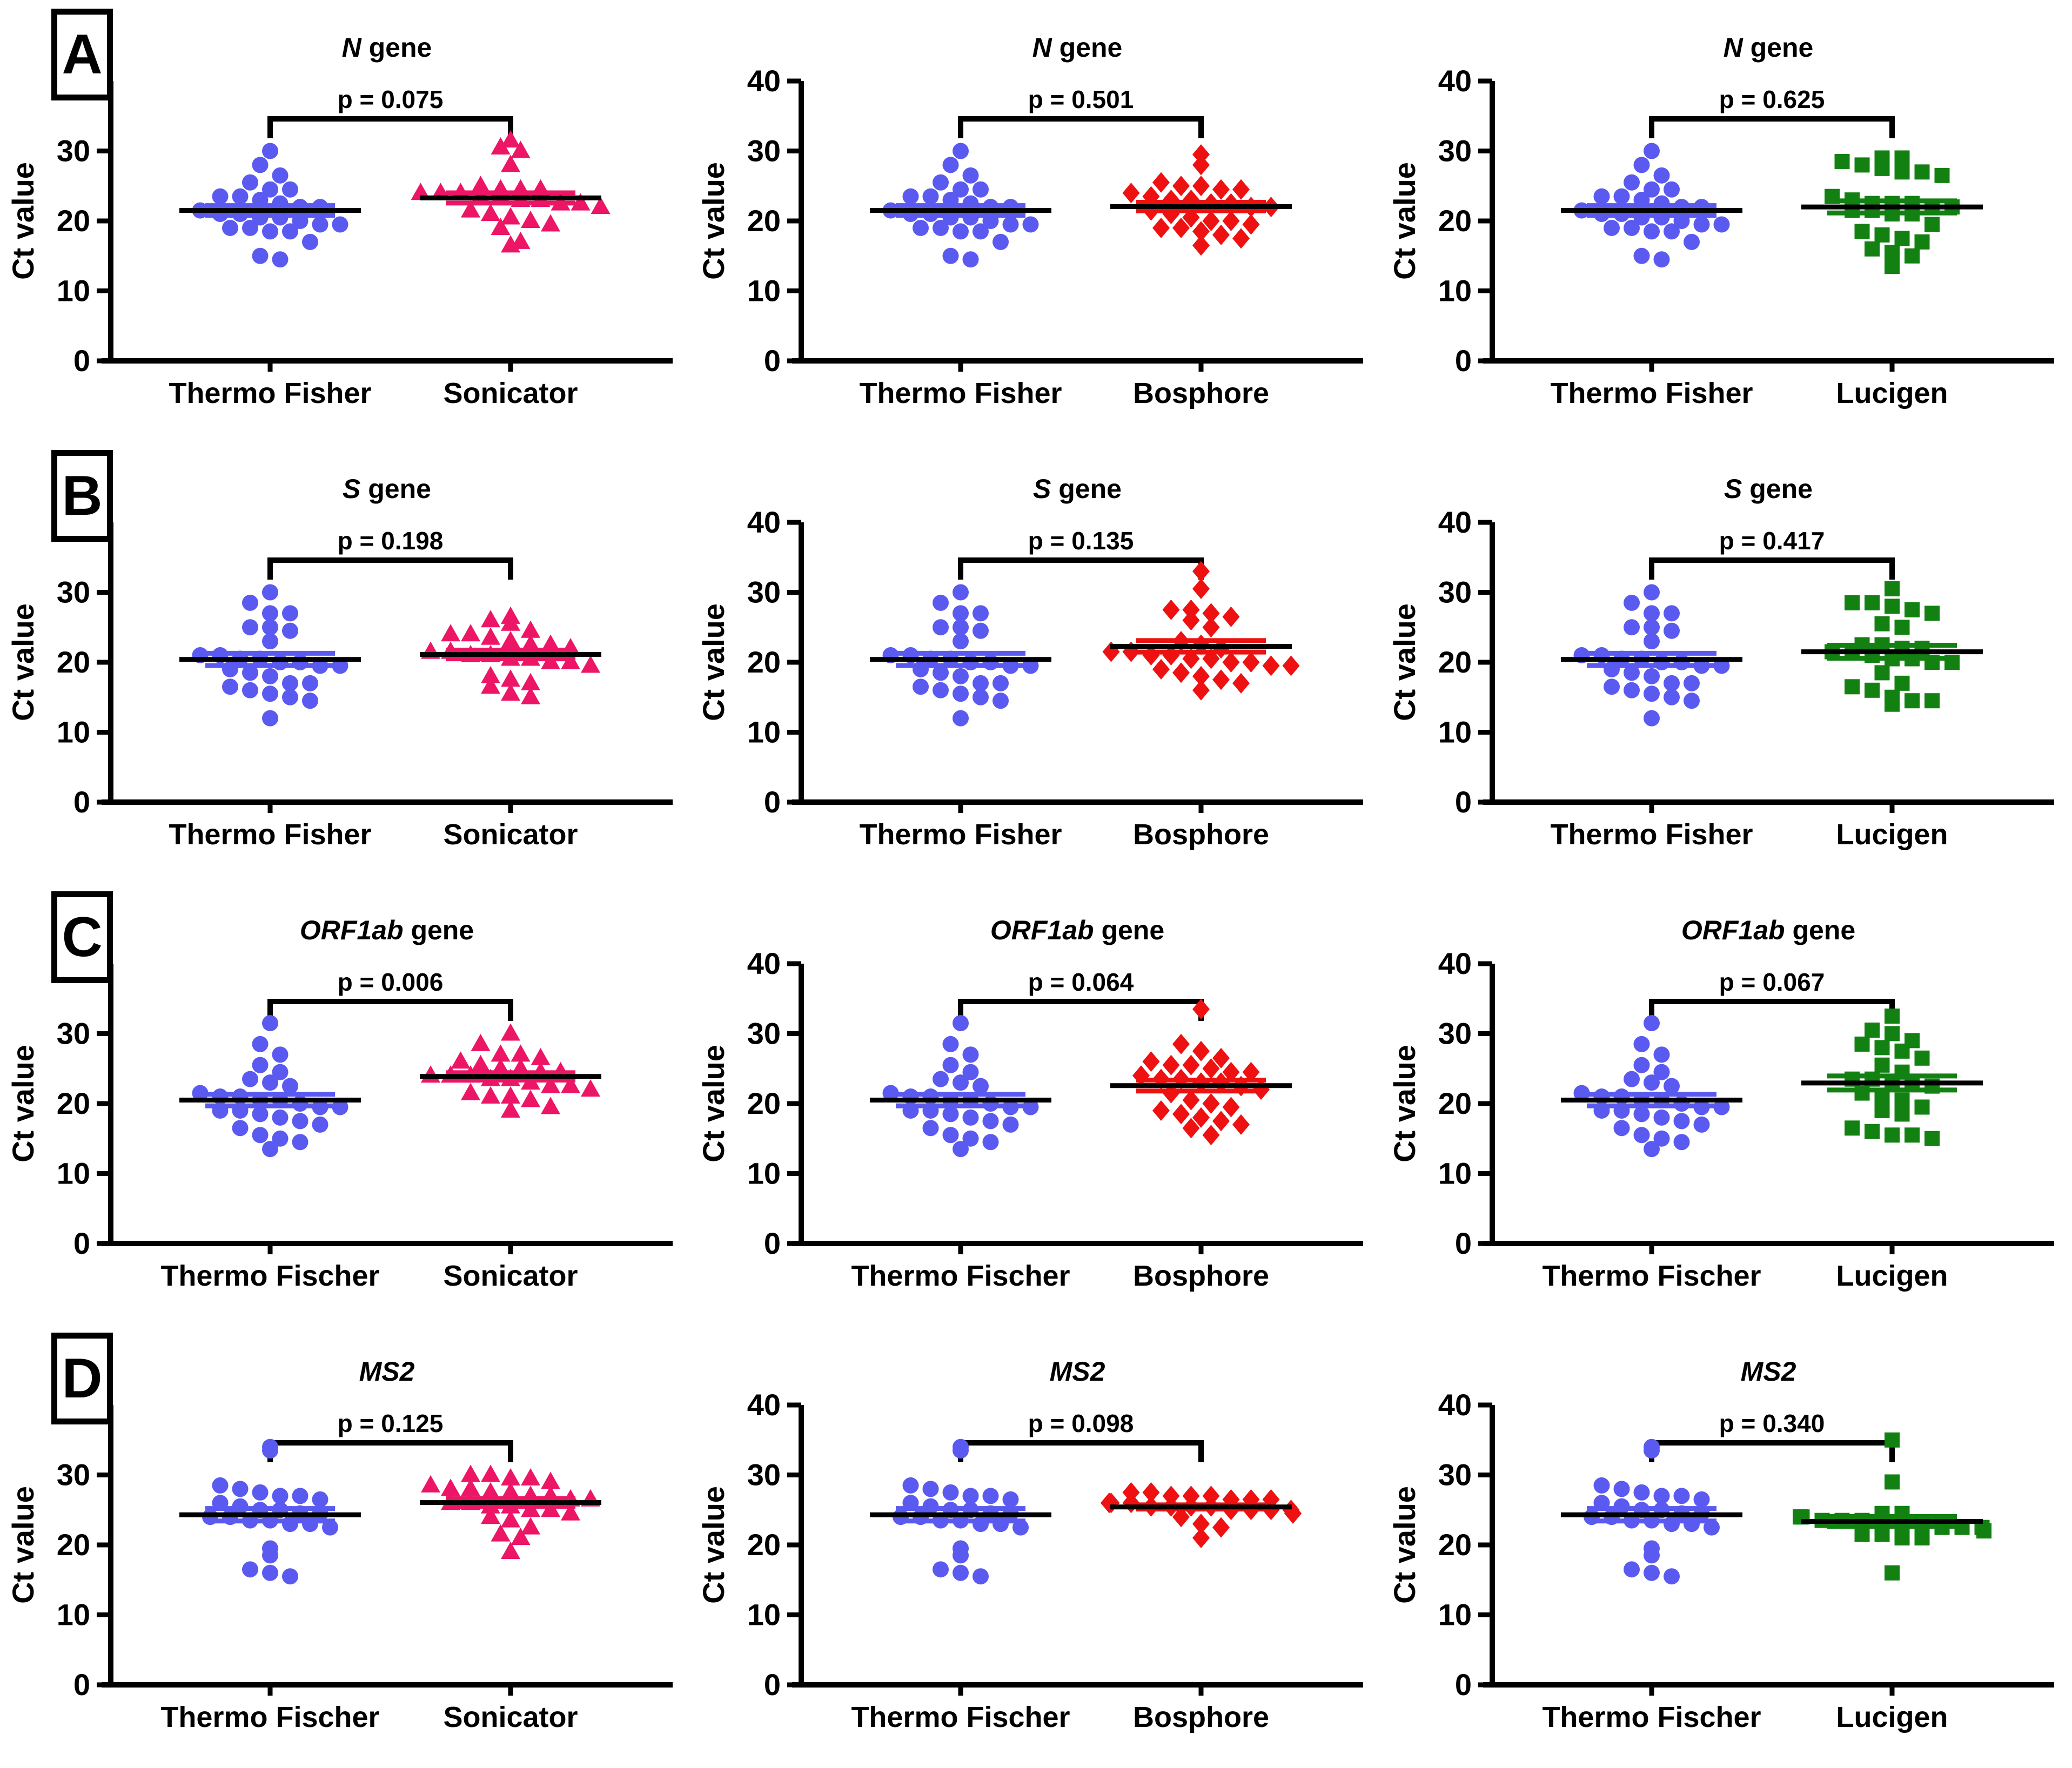  What do you see at coordinates (1077, 489) in the screenshot?
I see `chart-title: S gene` at bounding box center [1077, 489].